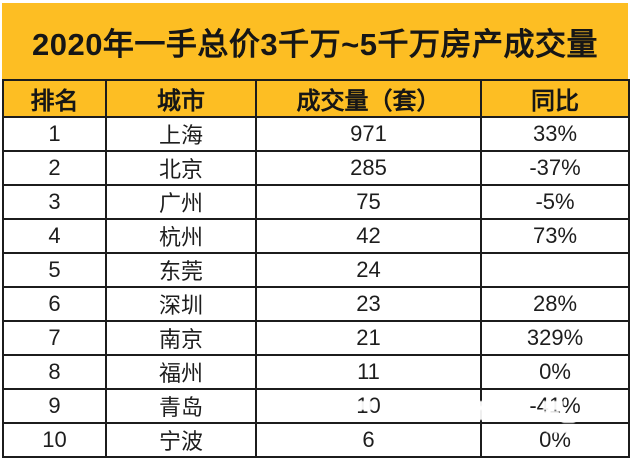  Describe the element at coordinates (555, 98) in the screenshot. I see `col-header-yoy: 同比` at that location.